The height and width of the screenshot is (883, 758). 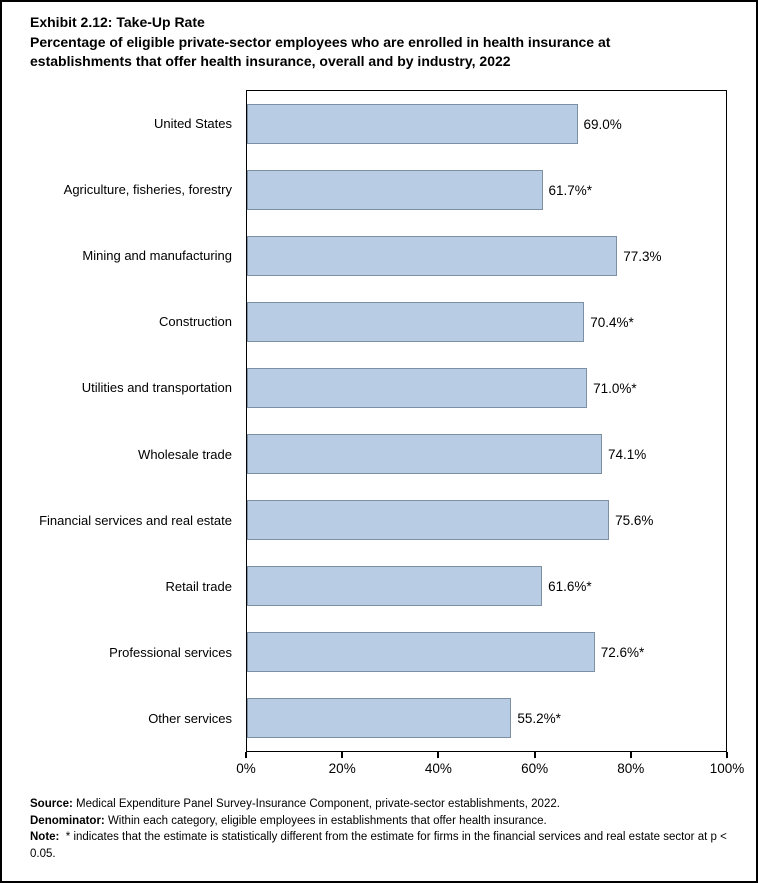 I want to click on value-label: 61.6%*, so click(x=570, y=586).